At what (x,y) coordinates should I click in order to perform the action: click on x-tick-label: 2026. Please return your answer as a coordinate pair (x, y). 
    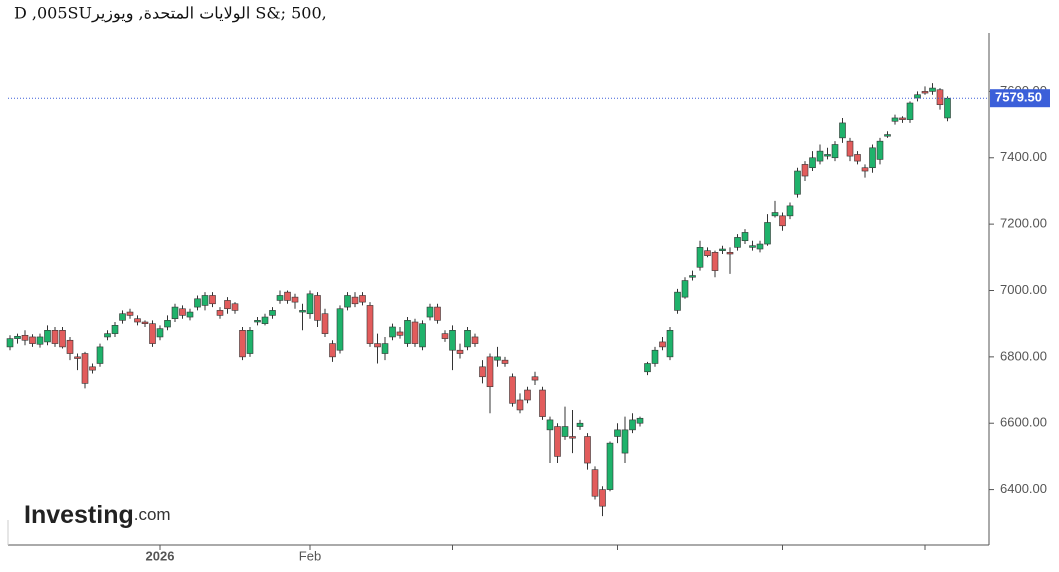
    Looking at the image, I should click on (160, 555).